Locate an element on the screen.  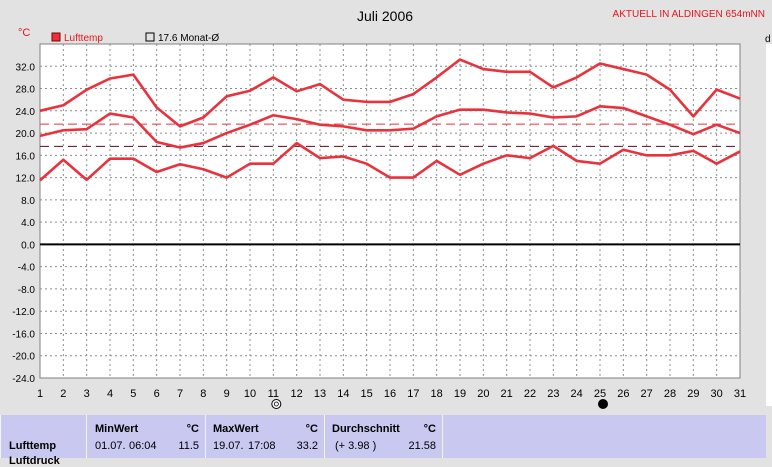
x-tick-label: 3 is located at coordinates (87, 394).